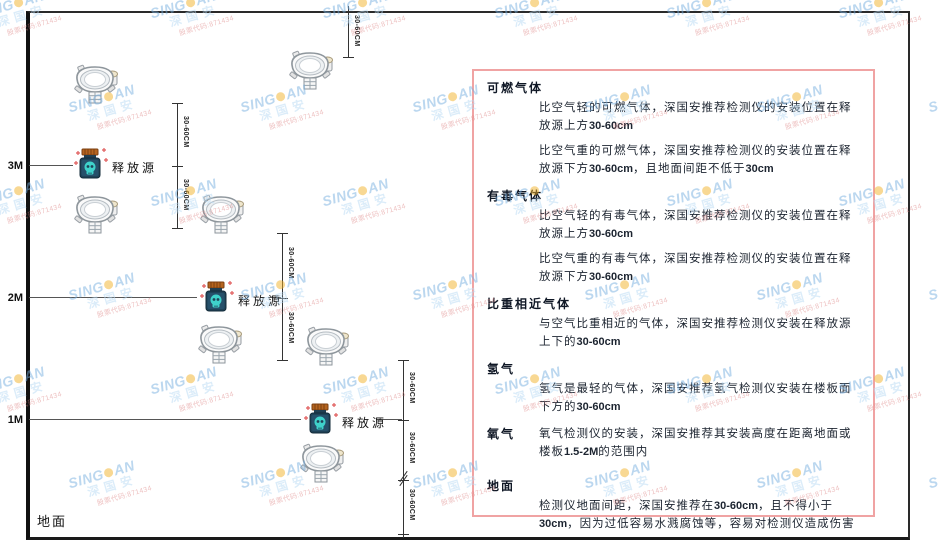 The height and width of the screenshot is (541, 938). I want to click on connector-line-1m, so click(389, 419).